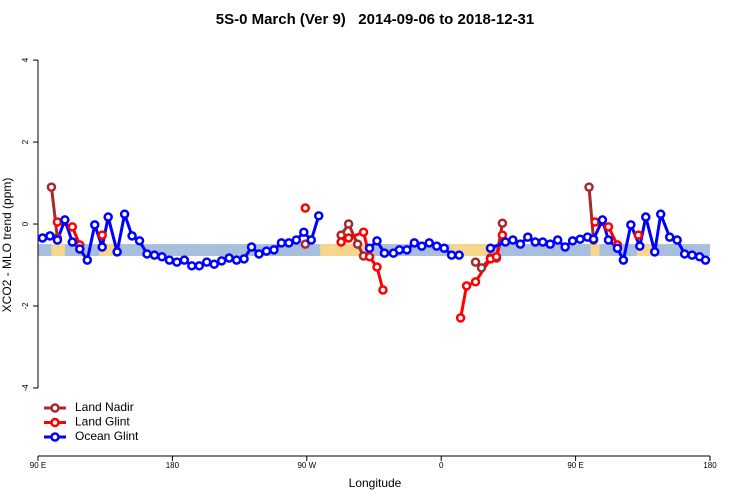  Describe the element at coordinates (104, 407) in the screenshot. I see `legend-label: Land Nadir` at that location.